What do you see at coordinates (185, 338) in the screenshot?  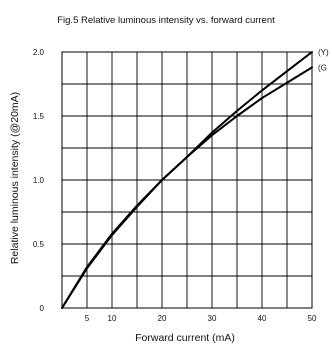 I see `x-axis-label: Forward current (mA)` at bounding box center [185, 338].